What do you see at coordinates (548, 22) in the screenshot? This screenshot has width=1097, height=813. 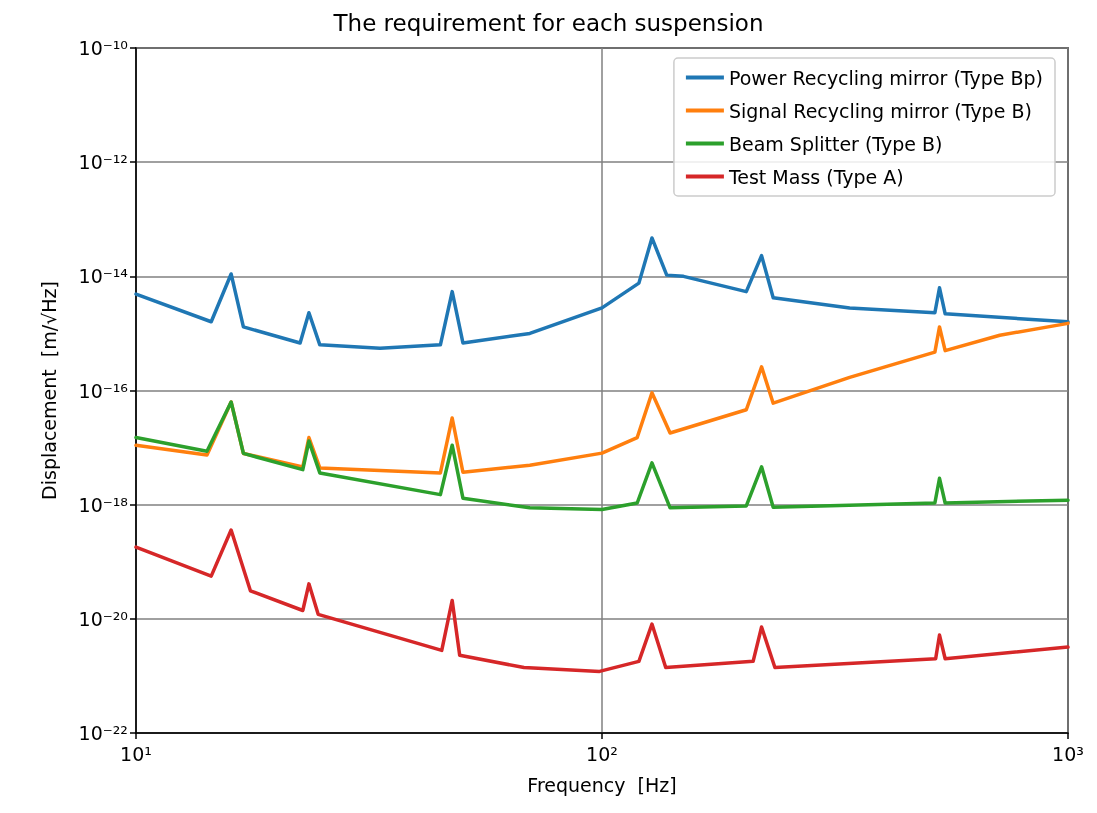 I see `chart-title: The requirement for each suspension` at bounding box center [548, 22].